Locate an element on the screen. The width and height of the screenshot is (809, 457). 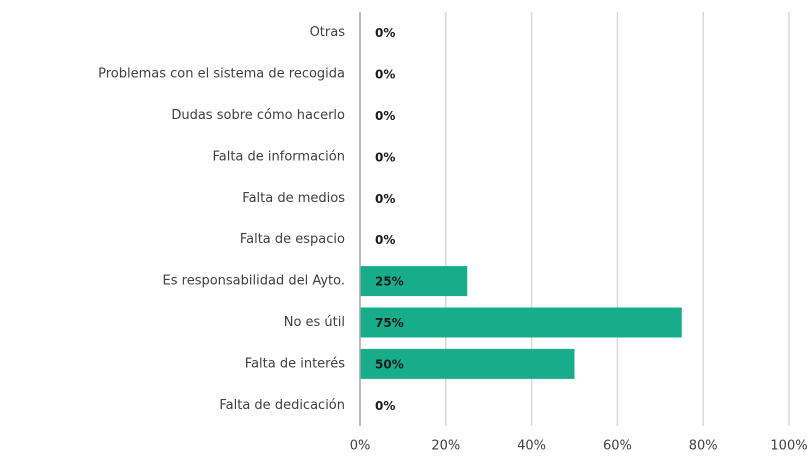
y-tick-label: Es responsabilidad del Ayto. is located at coordinates (254, 281).